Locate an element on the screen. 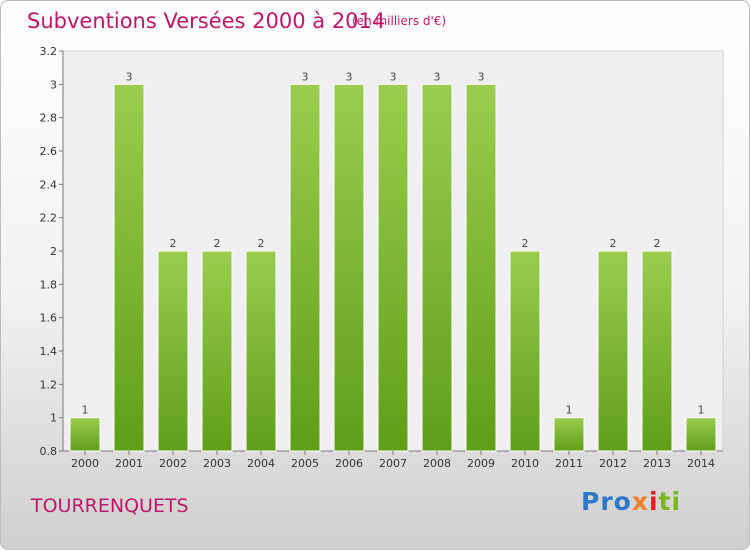 The height and width of the screenshot is (550, 750). x-tick-label: 2003 is located at coordinates (217, 463).